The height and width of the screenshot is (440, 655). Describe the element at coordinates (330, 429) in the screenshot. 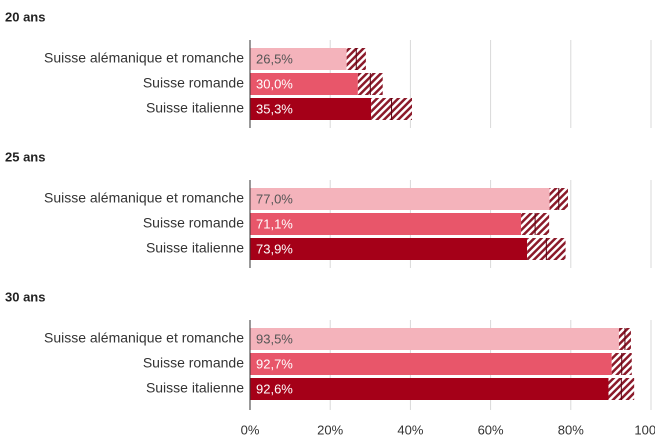

I see `x-tick-label: 20%` at that location.